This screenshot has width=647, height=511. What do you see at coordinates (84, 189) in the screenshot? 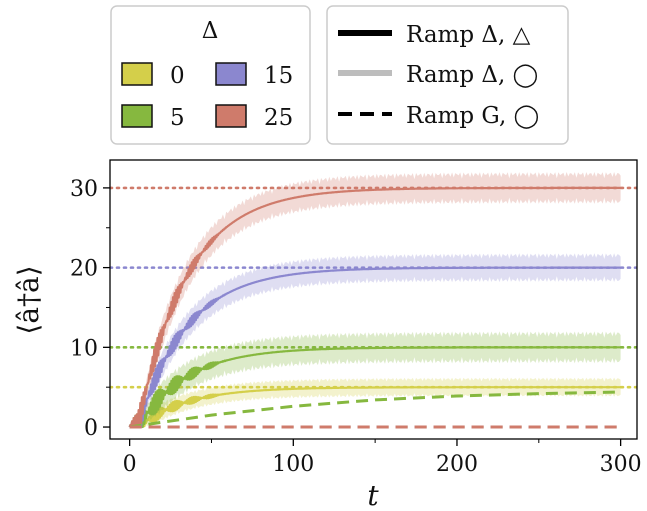
I see `y-tick-label-30: 30` at bounding box center [84, 189].